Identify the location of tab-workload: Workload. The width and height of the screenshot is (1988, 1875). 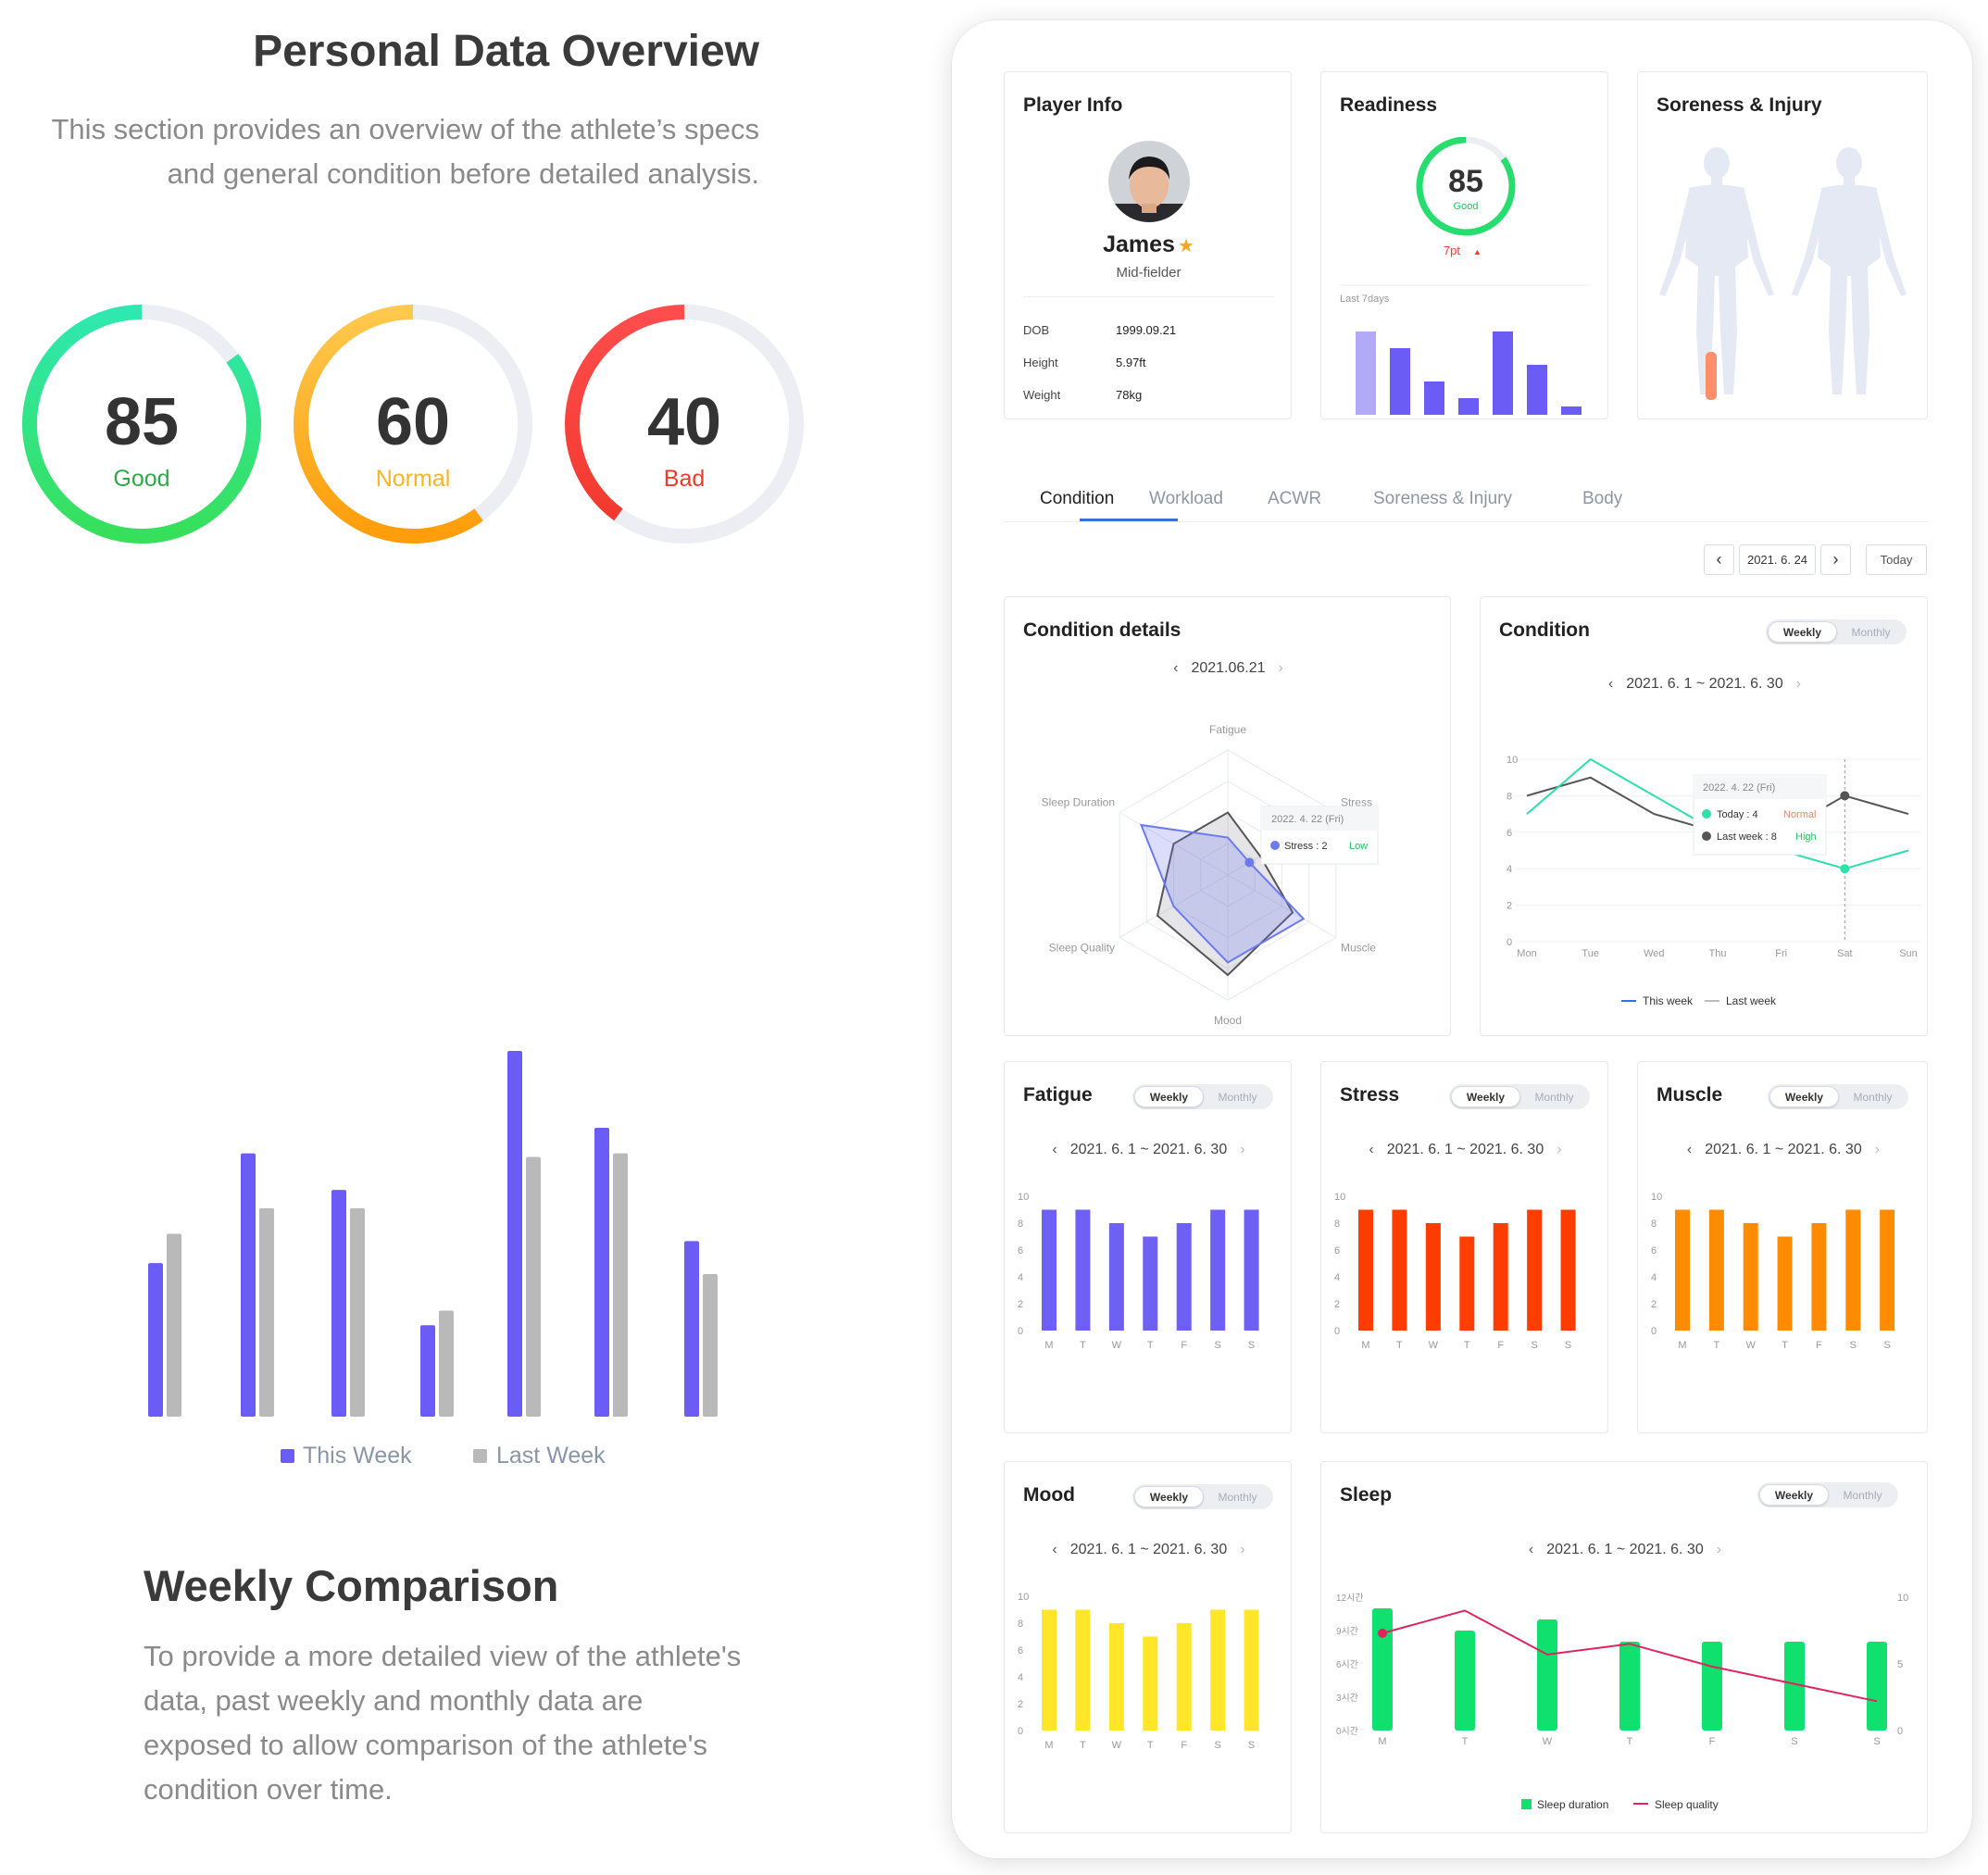
(1186, 498).